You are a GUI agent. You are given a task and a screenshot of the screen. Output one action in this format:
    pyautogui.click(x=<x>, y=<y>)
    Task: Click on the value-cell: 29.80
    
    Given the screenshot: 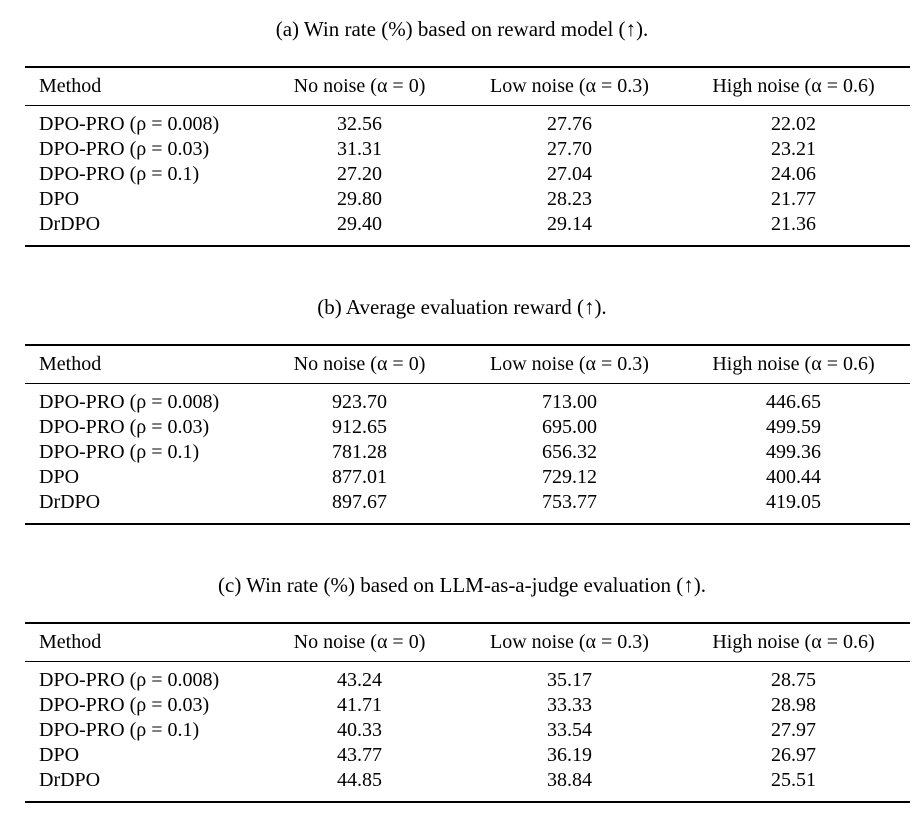 What is the action you would take?
    pyautogui.click(x=359, y=199)
    